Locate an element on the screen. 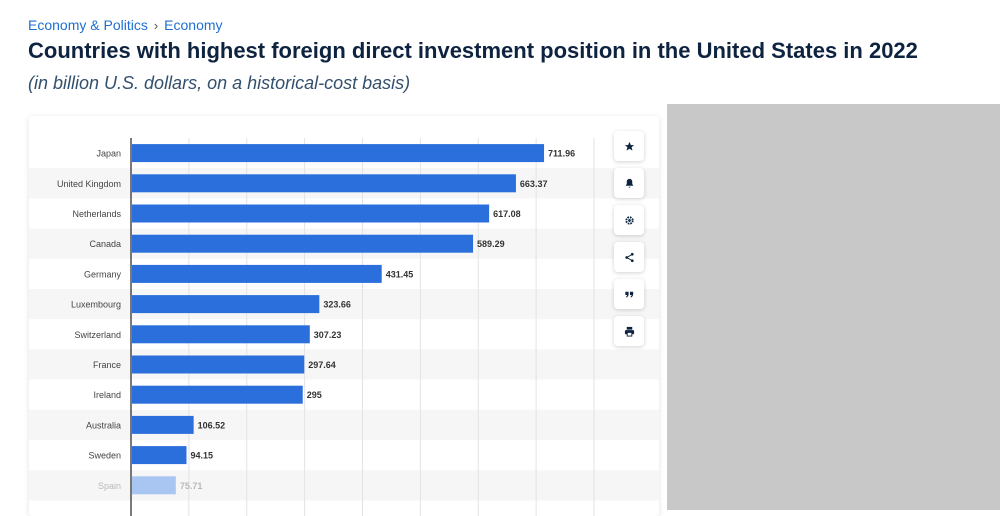 This screenshot has height=516, width=1000. value-label: 75.71 is located at coordinates (191, 486).